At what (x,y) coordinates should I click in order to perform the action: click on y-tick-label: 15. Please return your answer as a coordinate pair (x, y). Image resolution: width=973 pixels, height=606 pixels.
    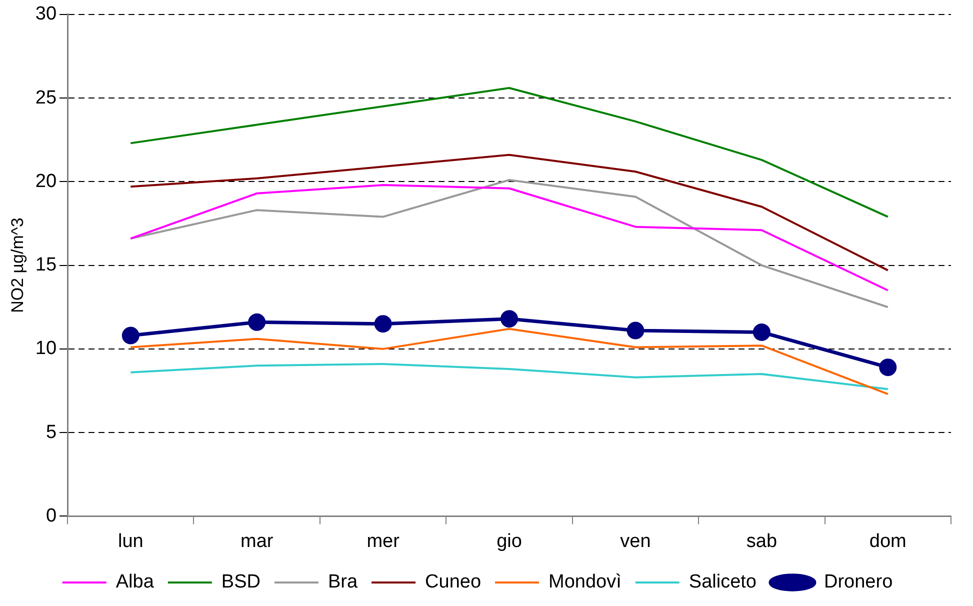
    Looking at the image, I should click on (46, 265).